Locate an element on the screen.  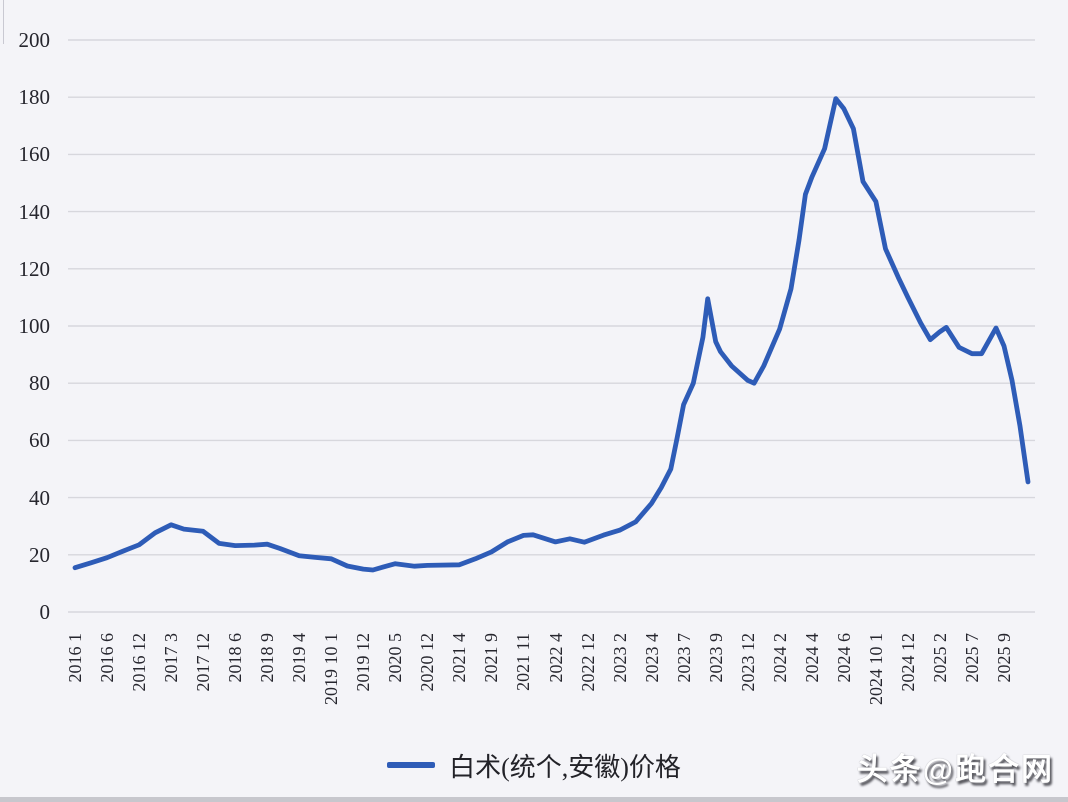
x-axis-tick-label: 2024 12 is located at coordinates (907, 662).